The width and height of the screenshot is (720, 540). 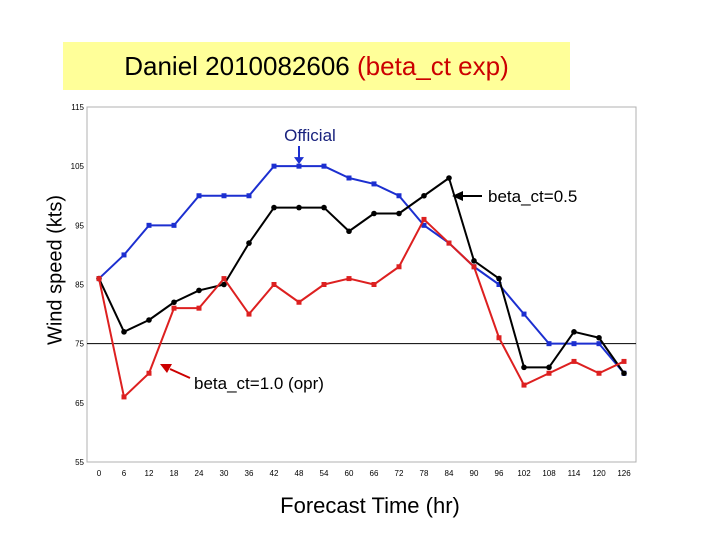 I want to click on x-tick-label: 78, so click(x=424, y=473).